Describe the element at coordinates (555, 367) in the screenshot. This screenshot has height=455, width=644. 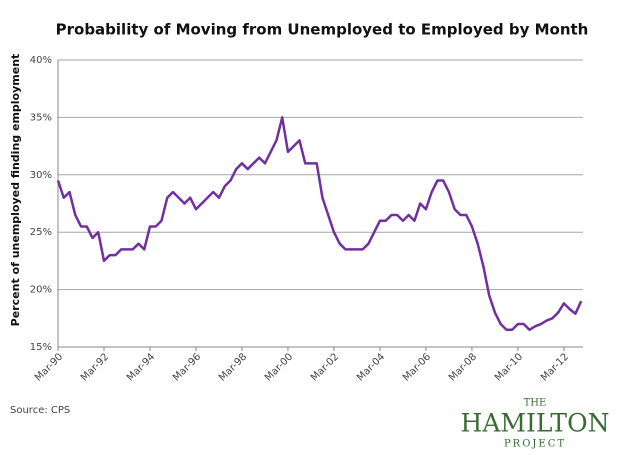
I see `x-tick-label: Mar-12` at that location.